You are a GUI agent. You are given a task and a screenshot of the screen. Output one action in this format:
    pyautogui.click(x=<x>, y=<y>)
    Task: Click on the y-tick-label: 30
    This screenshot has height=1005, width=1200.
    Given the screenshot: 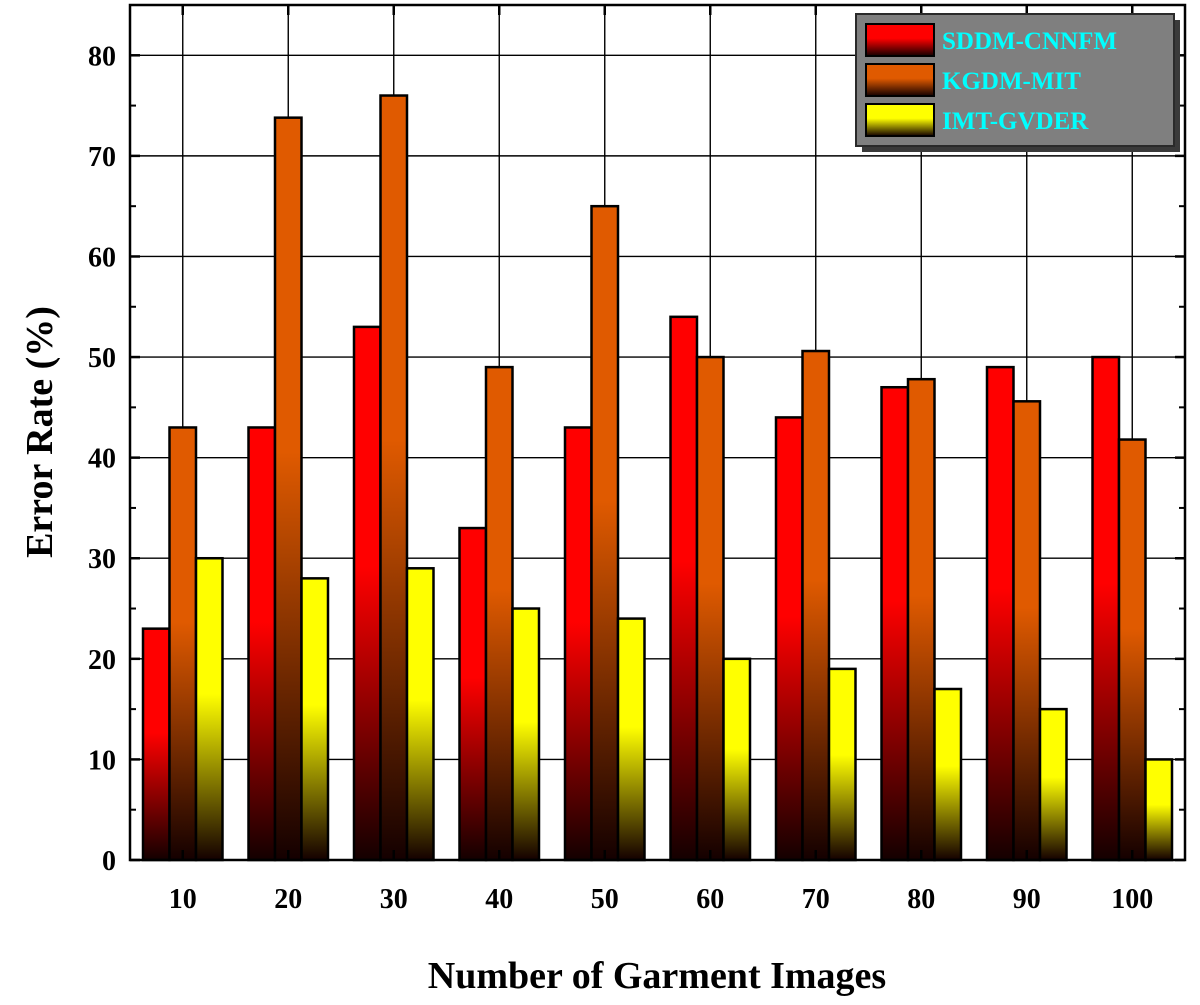 What is the action you would take?
    pyautogui.click(x=102, y=559)
    